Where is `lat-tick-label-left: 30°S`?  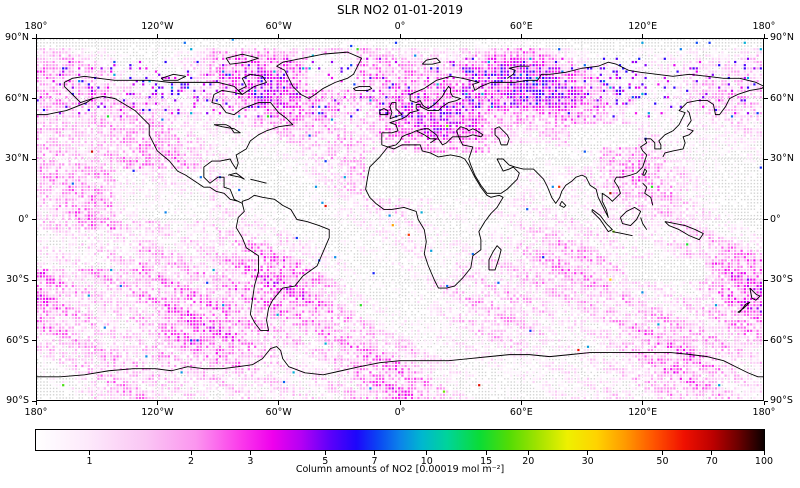 lat-tick-label-left: 30°S is located at coordinates (17, 279).